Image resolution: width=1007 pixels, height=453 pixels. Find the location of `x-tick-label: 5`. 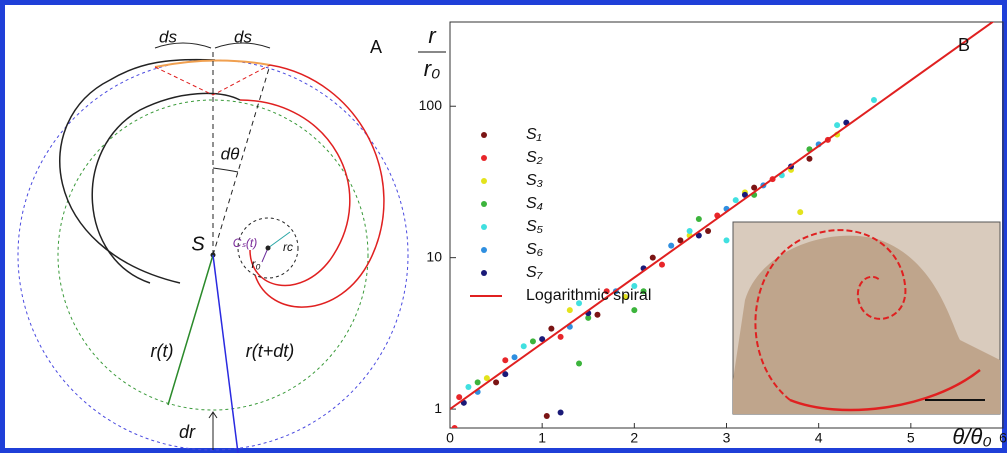

x-tick-label: 5 is located at coordinates (911, 438).